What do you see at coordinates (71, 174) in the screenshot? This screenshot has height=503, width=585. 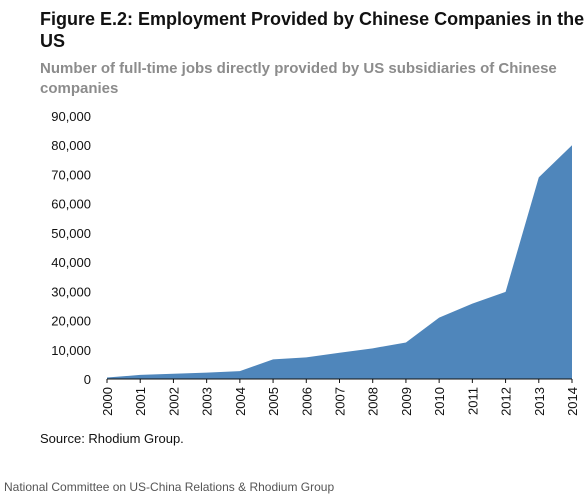 I see `y-tick-label: 70,000` at bounding box center [71, 174].